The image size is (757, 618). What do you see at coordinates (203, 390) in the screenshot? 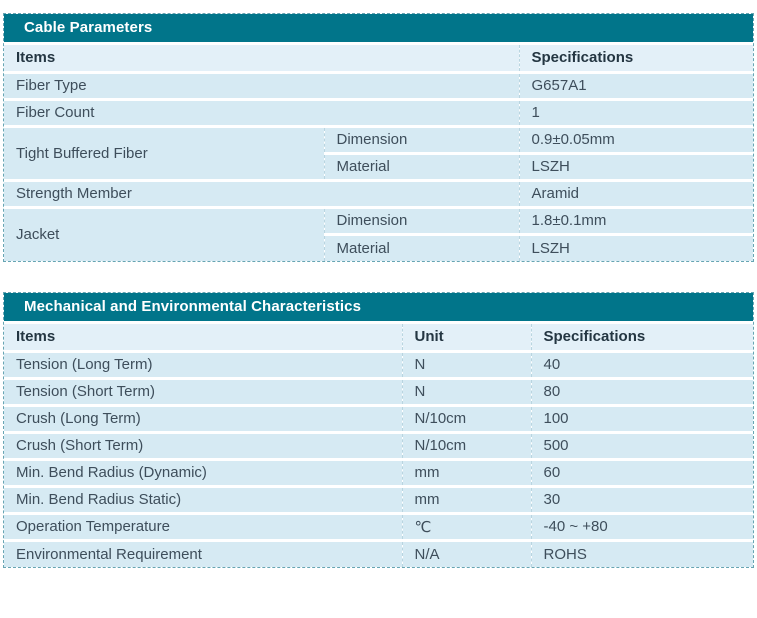
I see `cell-item: Tension (Short Term)` at bounding box center [203, 390].